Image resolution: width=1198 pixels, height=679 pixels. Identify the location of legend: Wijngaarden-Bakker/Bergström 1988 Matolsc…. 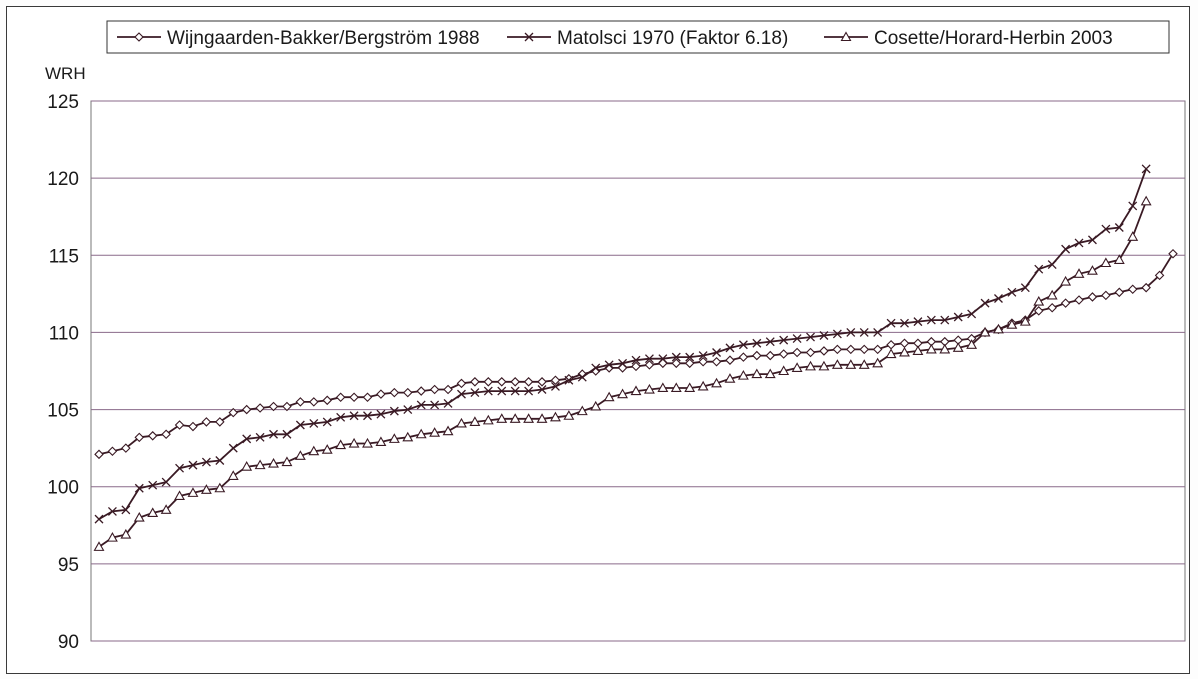
(638, 37).